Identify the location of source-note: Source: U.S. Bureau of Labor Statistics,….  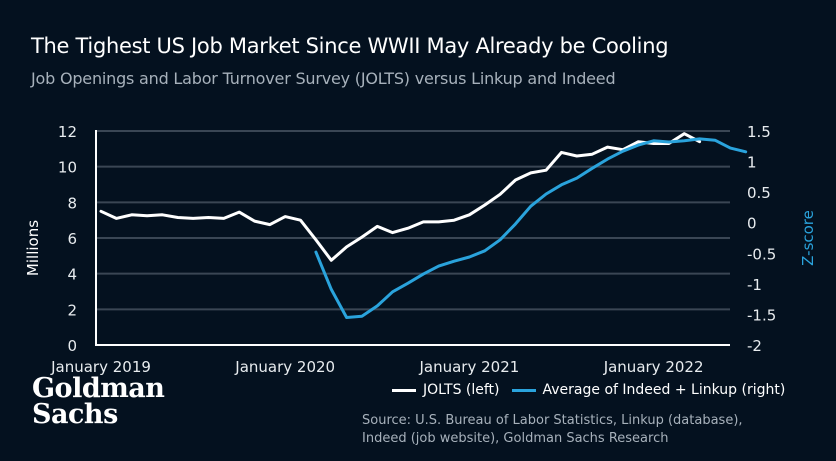
(582, 430).